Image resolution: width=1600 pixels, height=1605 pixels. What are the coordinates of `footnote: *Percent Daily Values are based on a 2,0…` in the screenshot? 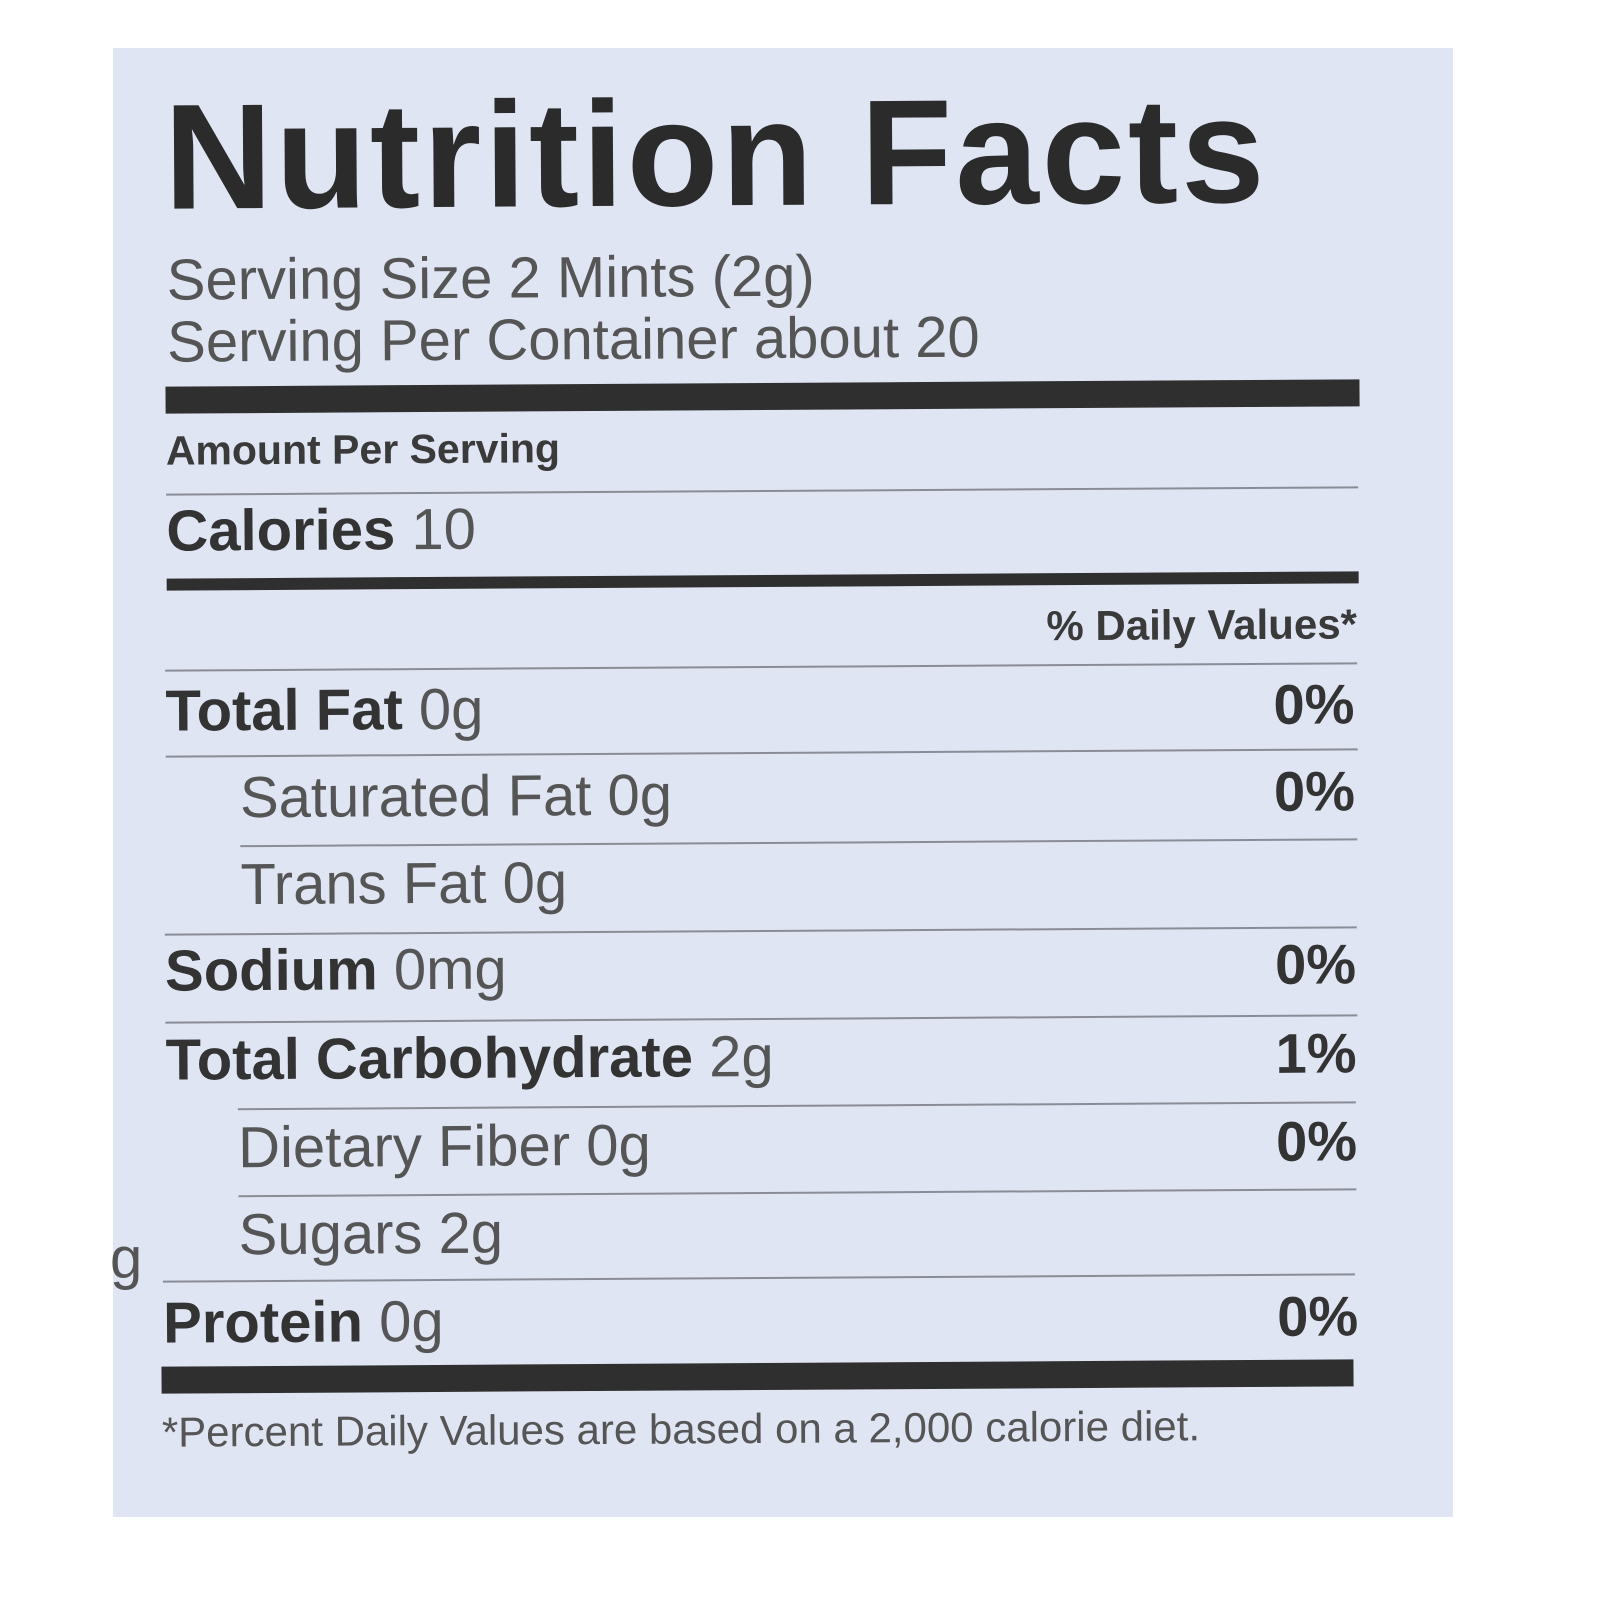 It's located at (681, 1429).